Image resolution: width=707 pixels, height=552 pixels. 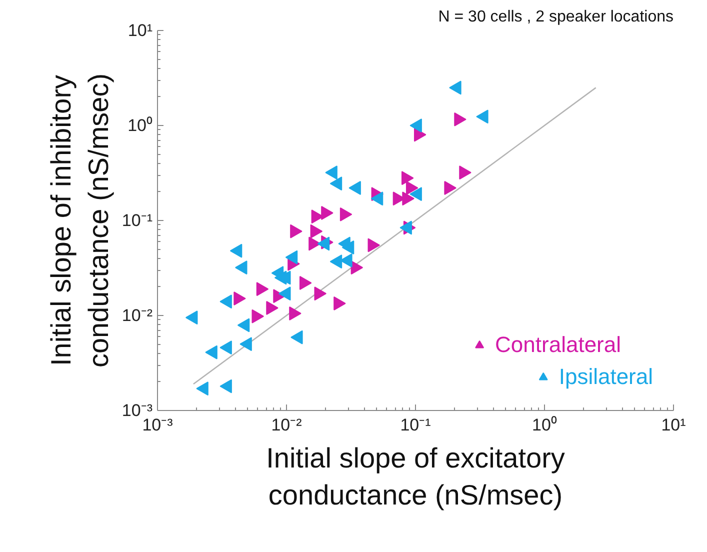 I want to click on text: N = 30 cells , 2 speaker locations, so click(x=556, y=17).